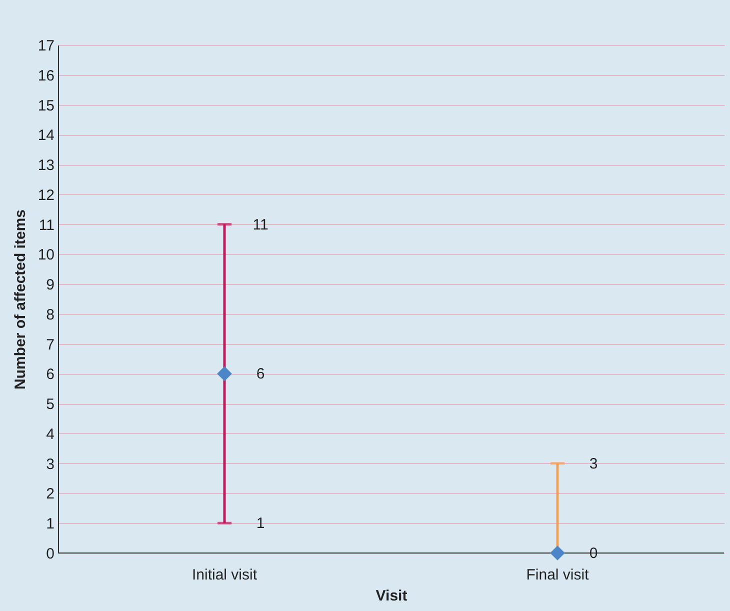 The height and width of the screenshot is (611, 730). What do you see at coordinates (558, 575) in the screenshot?
I see `x-tick-label: Final visit` at bounding box center [558, 575].